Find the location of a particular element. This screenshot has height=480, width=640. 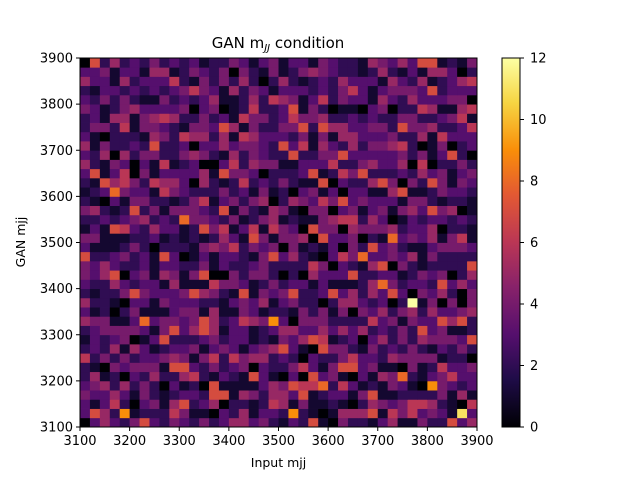

y-tick-label: 3700 is located at coordinates (56, 151).